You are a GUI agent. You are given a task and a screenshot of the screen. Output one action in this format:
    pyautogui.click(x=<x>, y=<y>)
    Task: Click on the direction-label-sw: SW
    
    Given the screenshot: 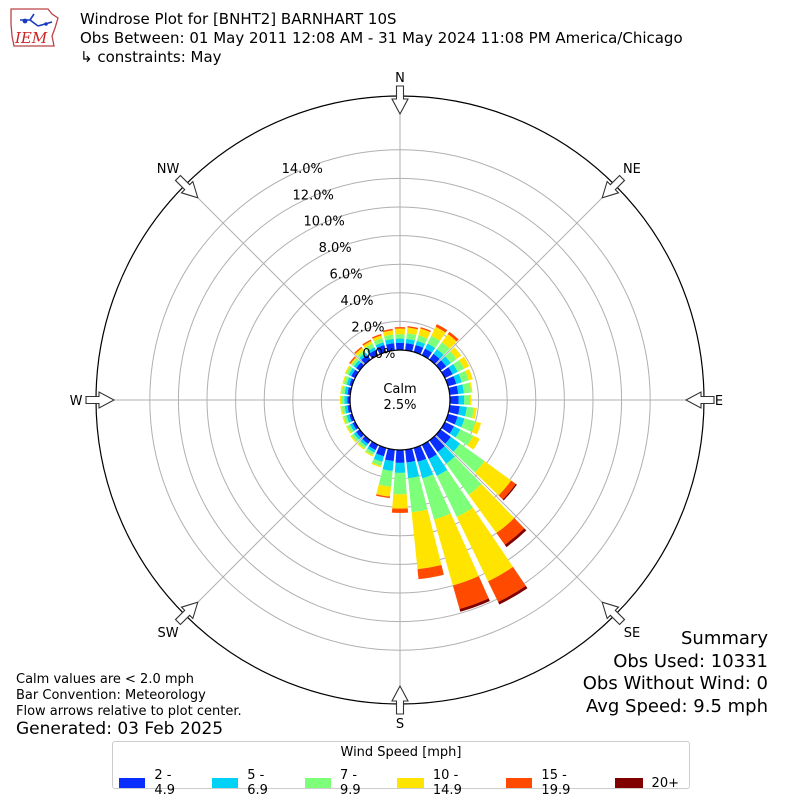 What is the action you would take?
    pyautogui.click(x=168, y=633)
    